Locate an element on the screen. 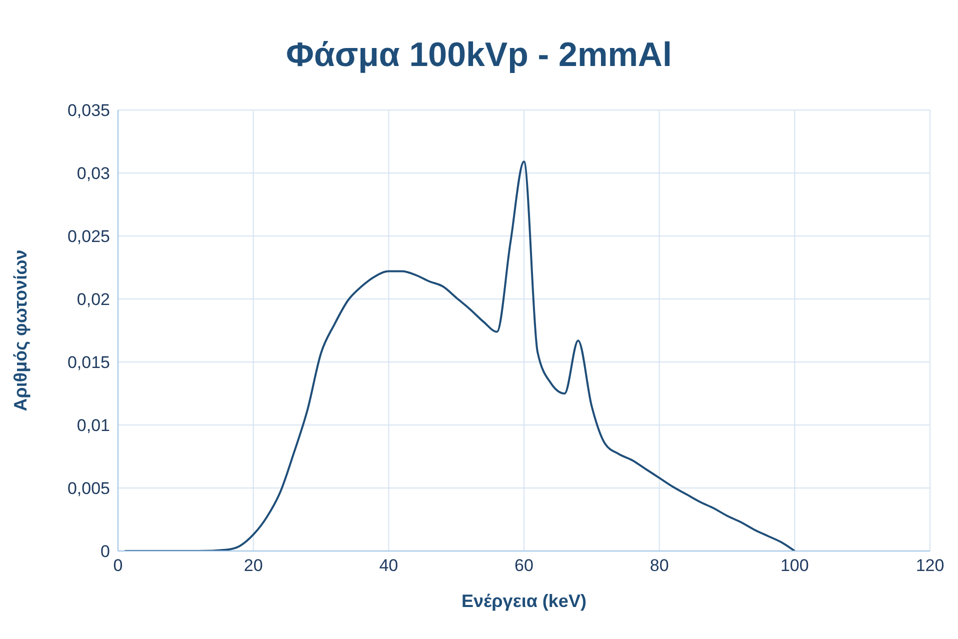 The width and height of the screenshot is (958, 639). y-tick-label: 0,03 is located at coordinates (93, 174).